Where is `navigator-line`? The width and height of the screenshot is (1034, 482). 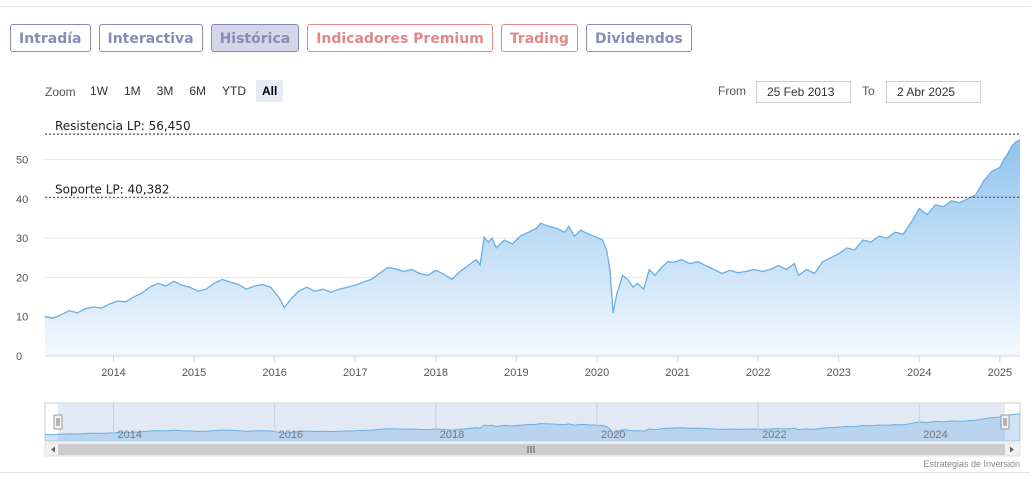
navigator-line is located at coordinates (532, 424).